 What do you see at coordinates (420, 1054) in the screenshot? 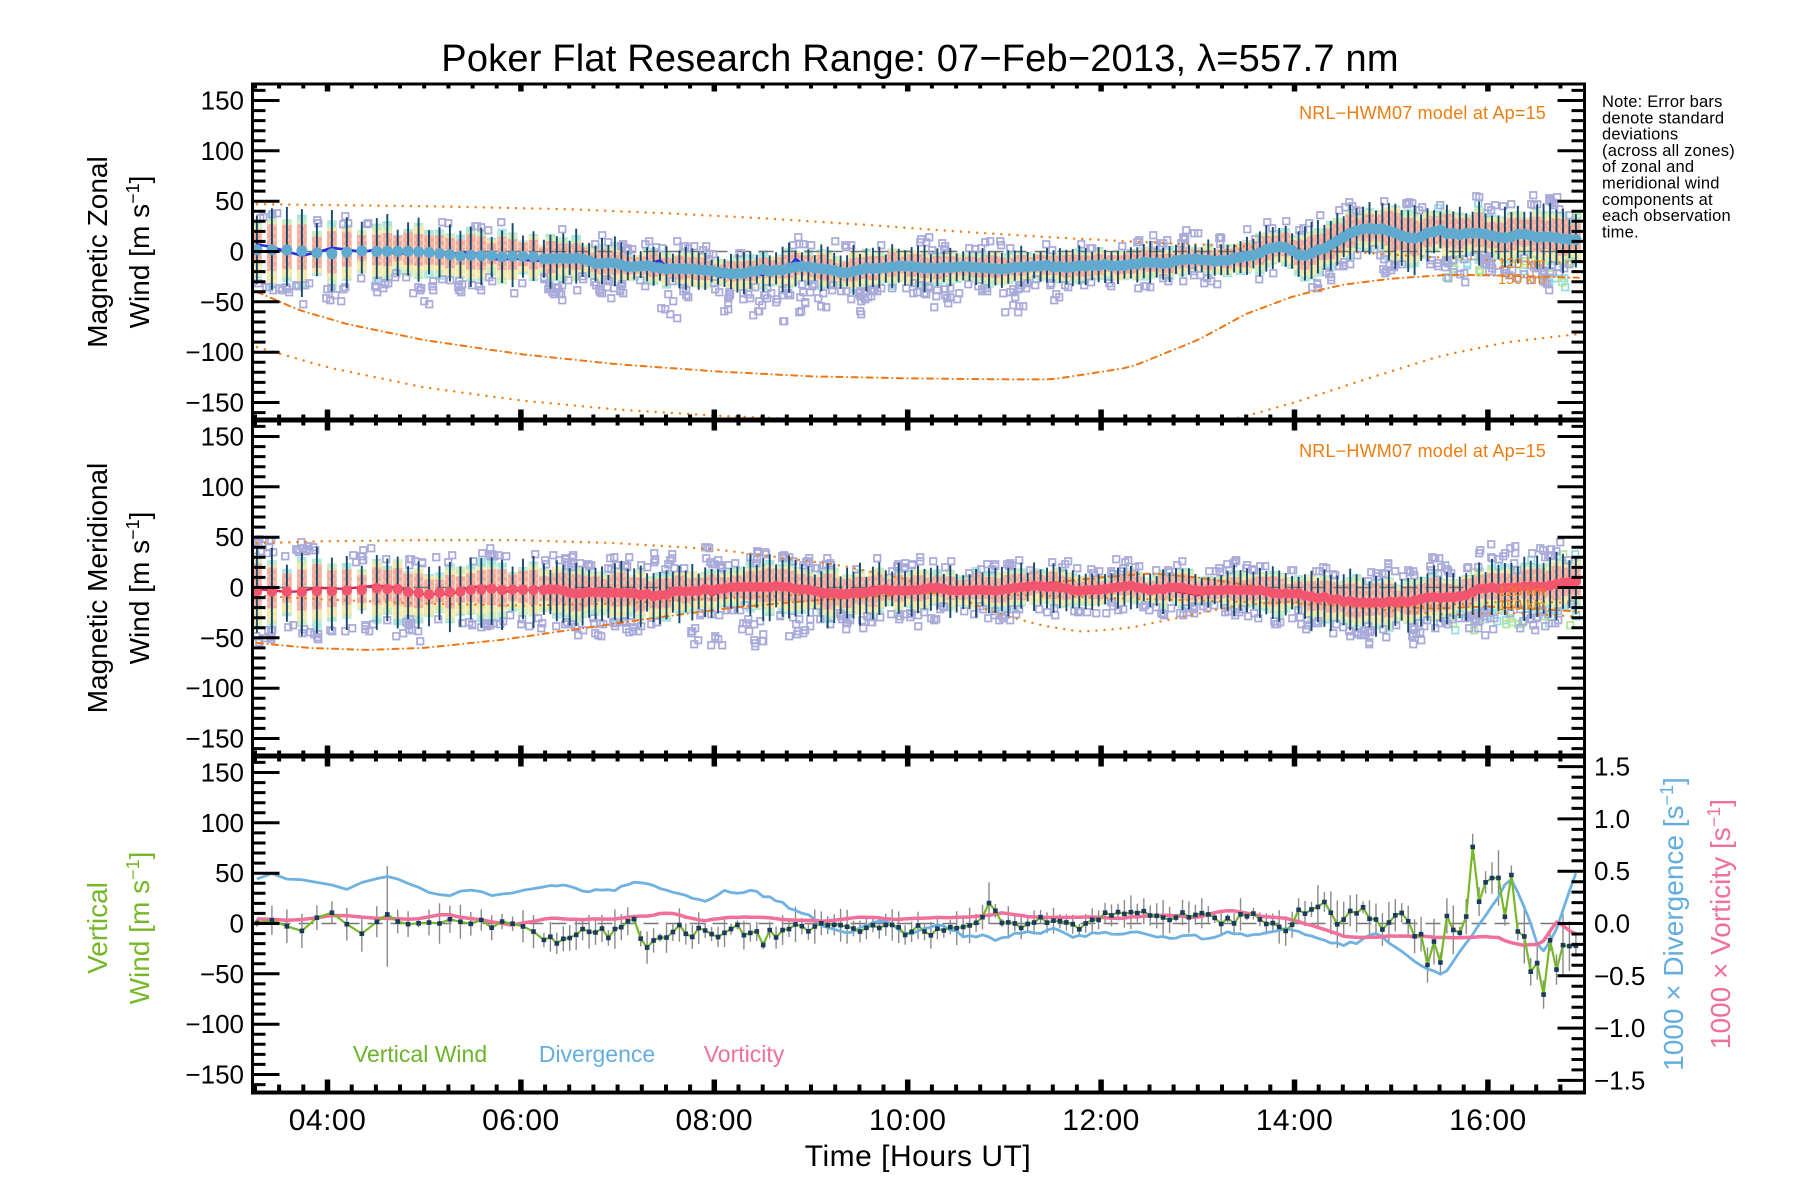
I see `svg-text: Vertical Wind` at bounding box center [420, 1054].